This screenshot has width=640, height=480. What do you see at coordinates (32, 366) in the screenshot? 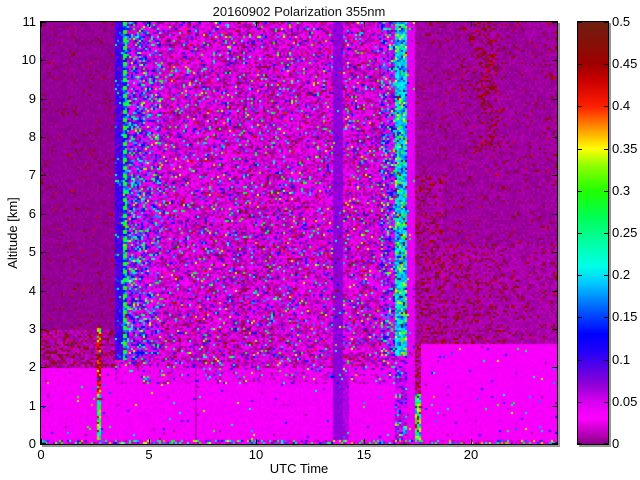
I see `y-tick-label: 2` at bounding box center [32, 366].